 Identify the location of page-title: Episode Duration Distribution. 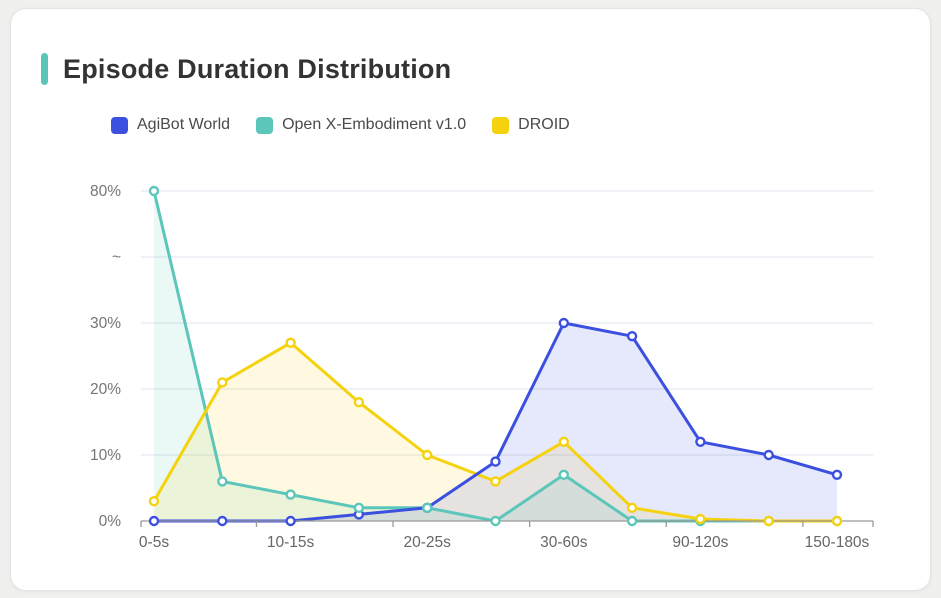
(257, 68).